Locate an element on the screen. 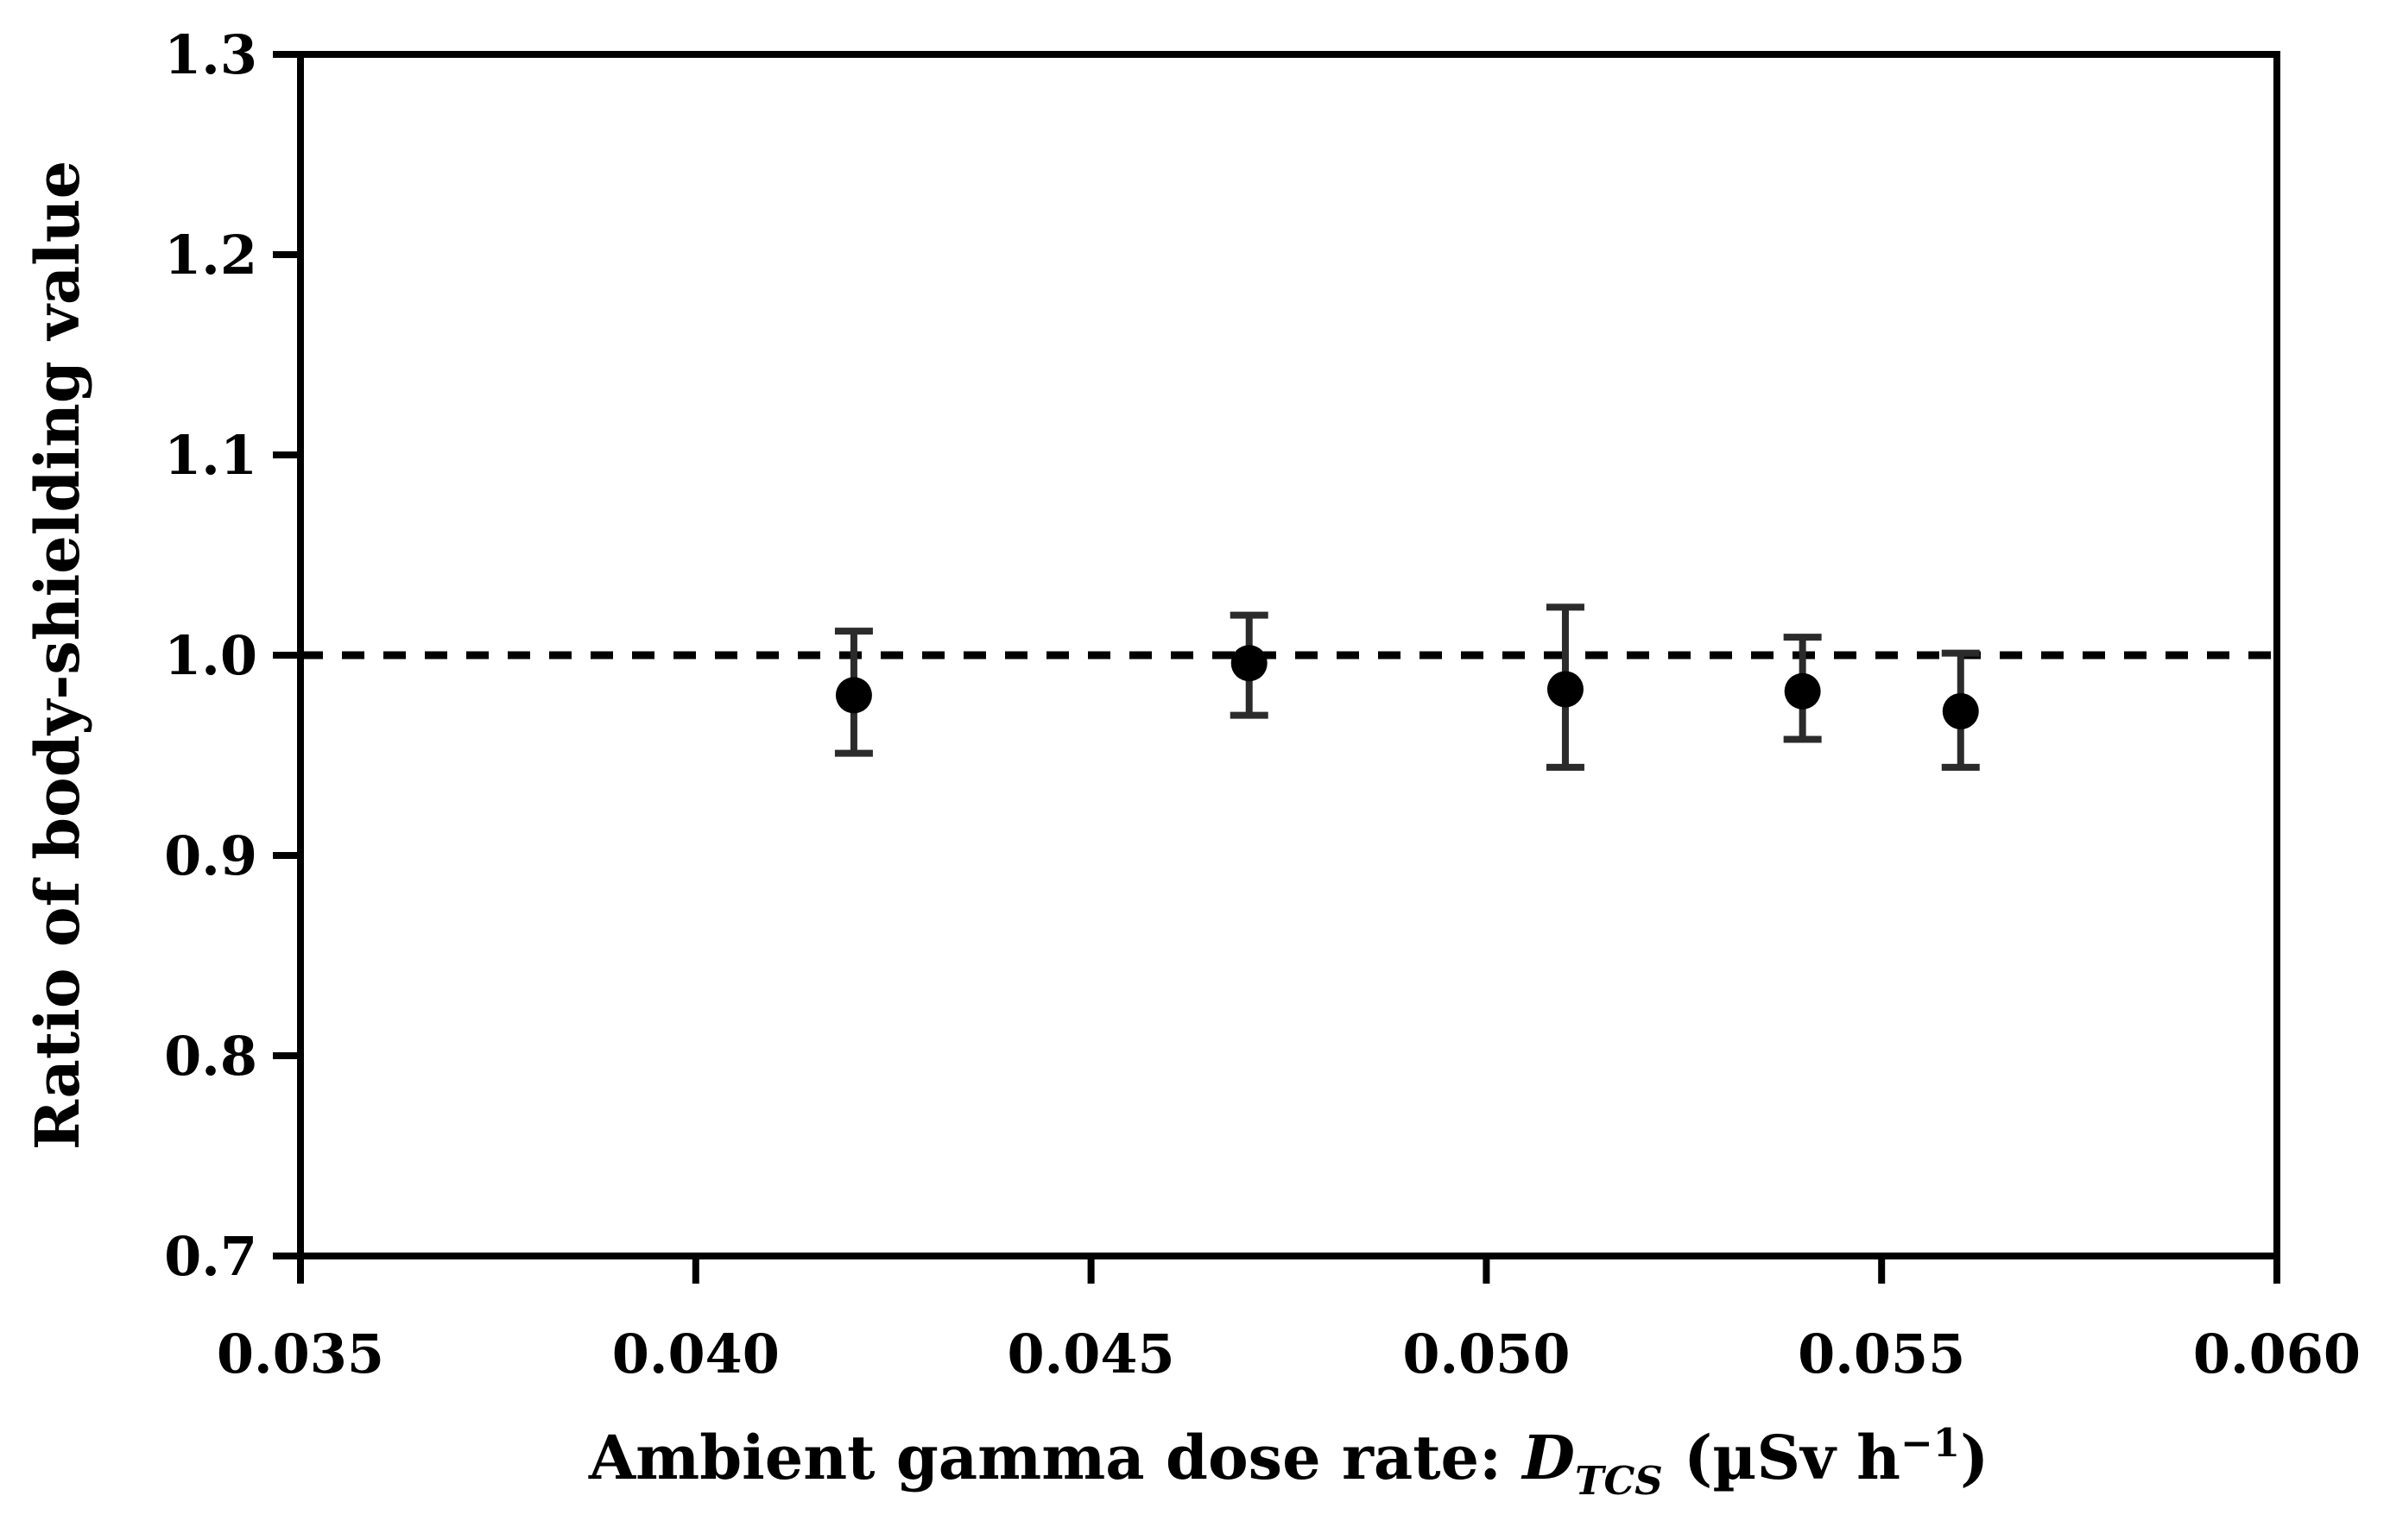  x-tick-label: 0.040 is located at coordinates (696, 1353).